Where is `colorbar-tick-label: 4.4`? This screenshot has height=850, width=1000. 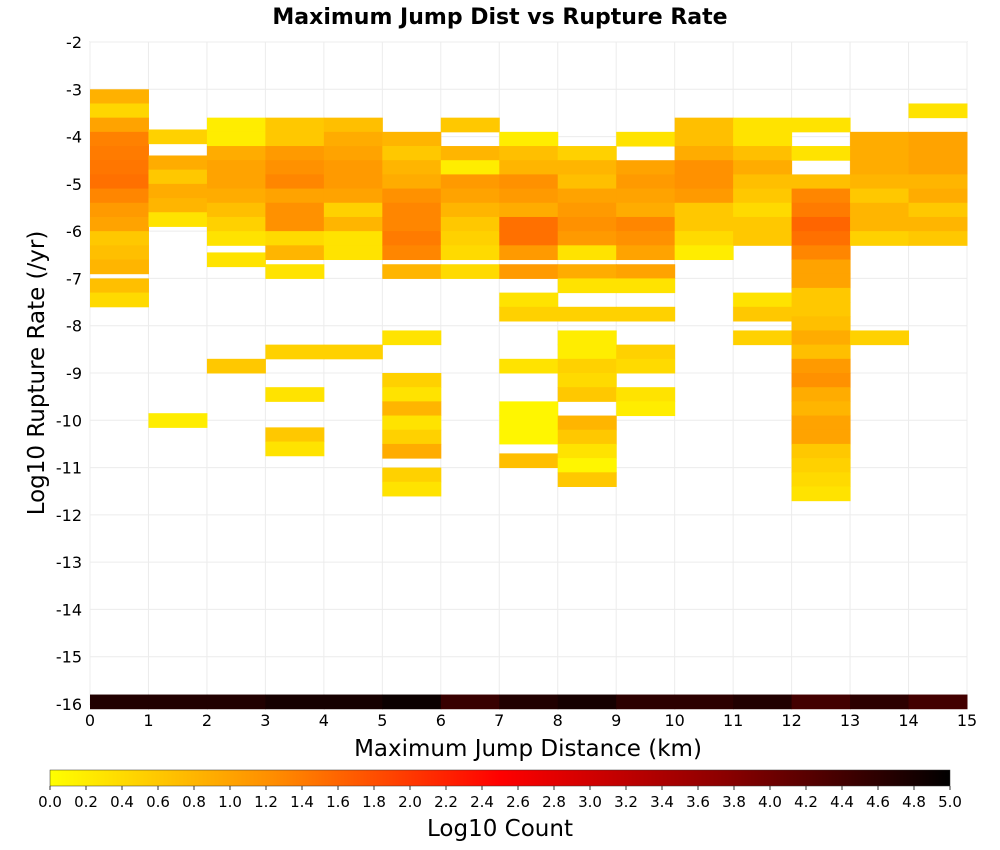 colorbar-tick-label: 4.4 is located at coordinates (842, 802).